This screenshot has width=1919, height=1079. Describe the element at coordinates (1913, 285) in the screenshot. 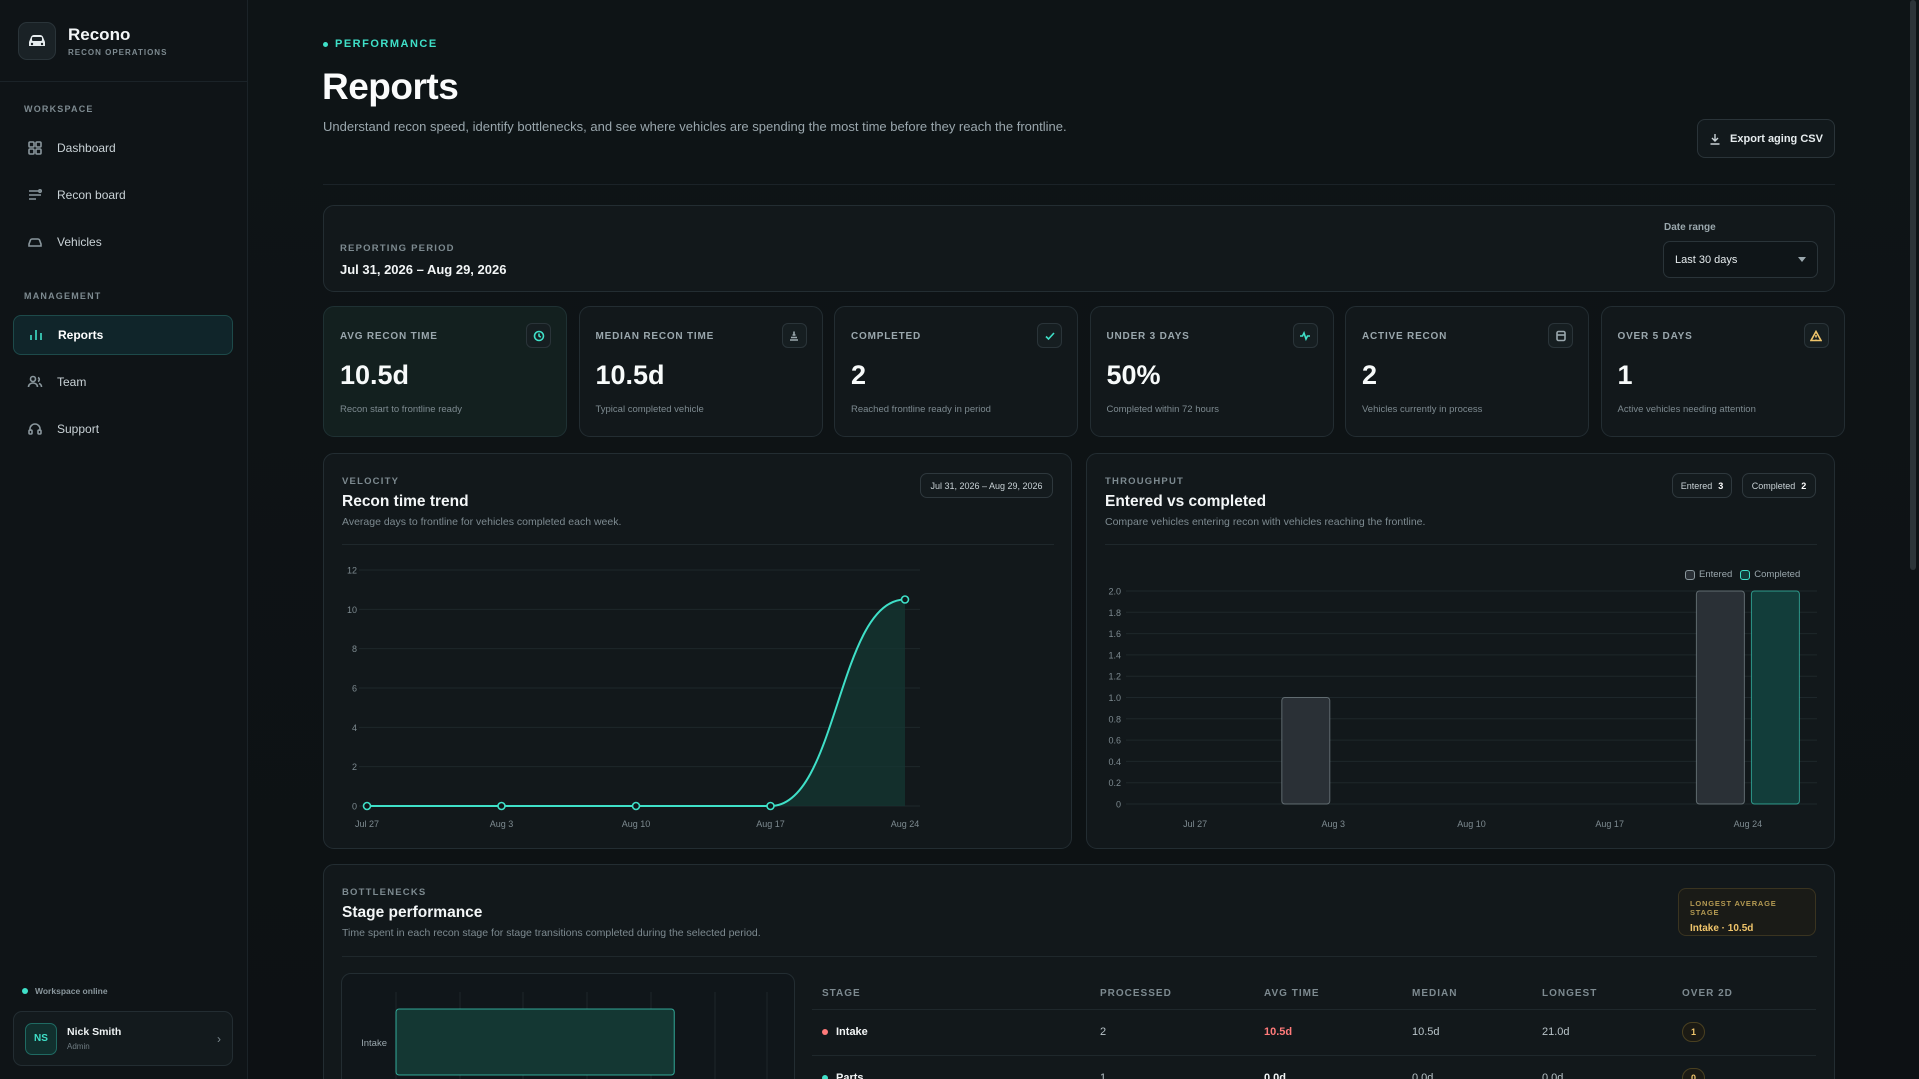

I see `scrollbar` at that location.